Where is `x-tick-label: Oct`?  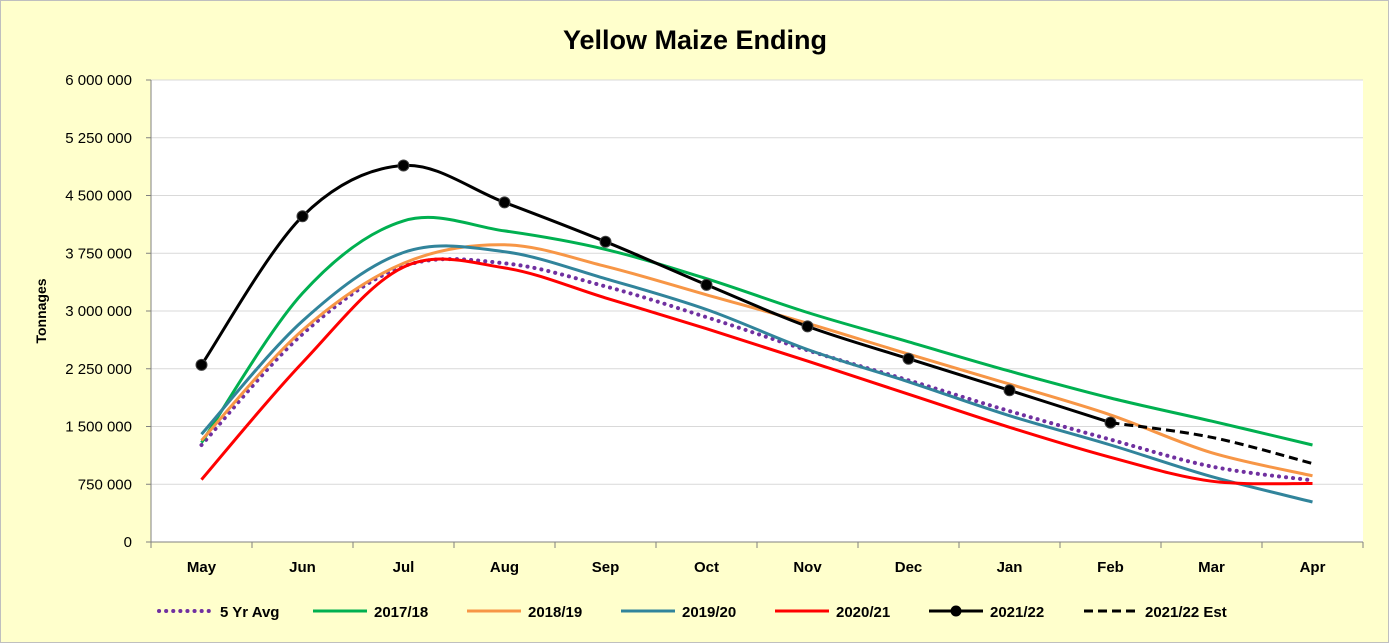 x-tick-label: Oct is located at coordinates (706, 567).